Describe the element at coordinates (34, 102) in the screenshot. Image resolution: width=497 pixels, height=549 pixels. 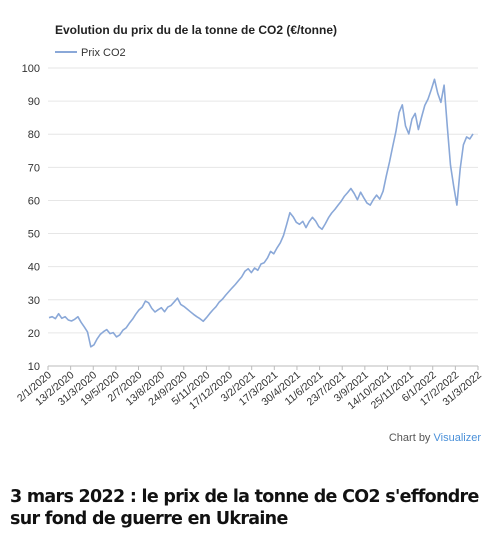
I see `y-tick-label: 90` at that location.